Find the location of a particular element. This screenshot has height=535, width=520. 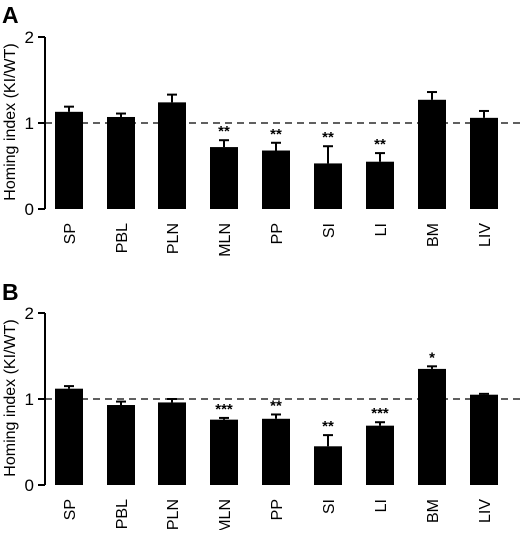

panel-letter: A is located at coordinates (10, 15).